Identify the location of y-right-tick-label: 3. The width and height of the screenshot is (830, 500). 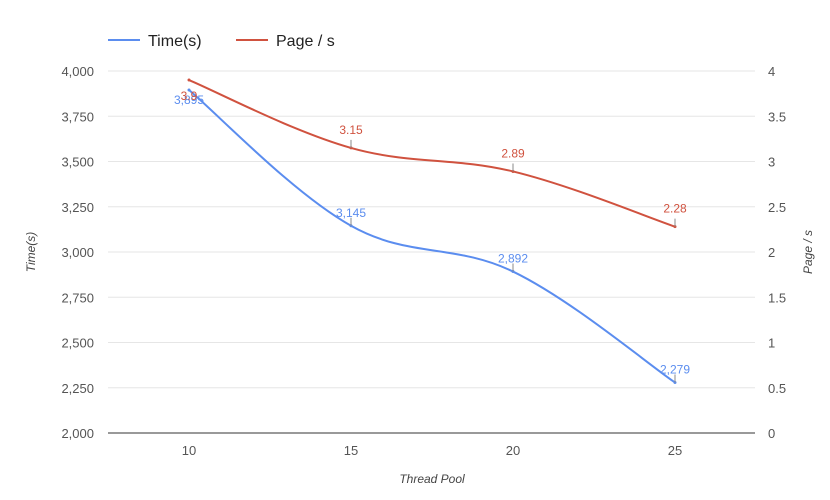
(771, 162).